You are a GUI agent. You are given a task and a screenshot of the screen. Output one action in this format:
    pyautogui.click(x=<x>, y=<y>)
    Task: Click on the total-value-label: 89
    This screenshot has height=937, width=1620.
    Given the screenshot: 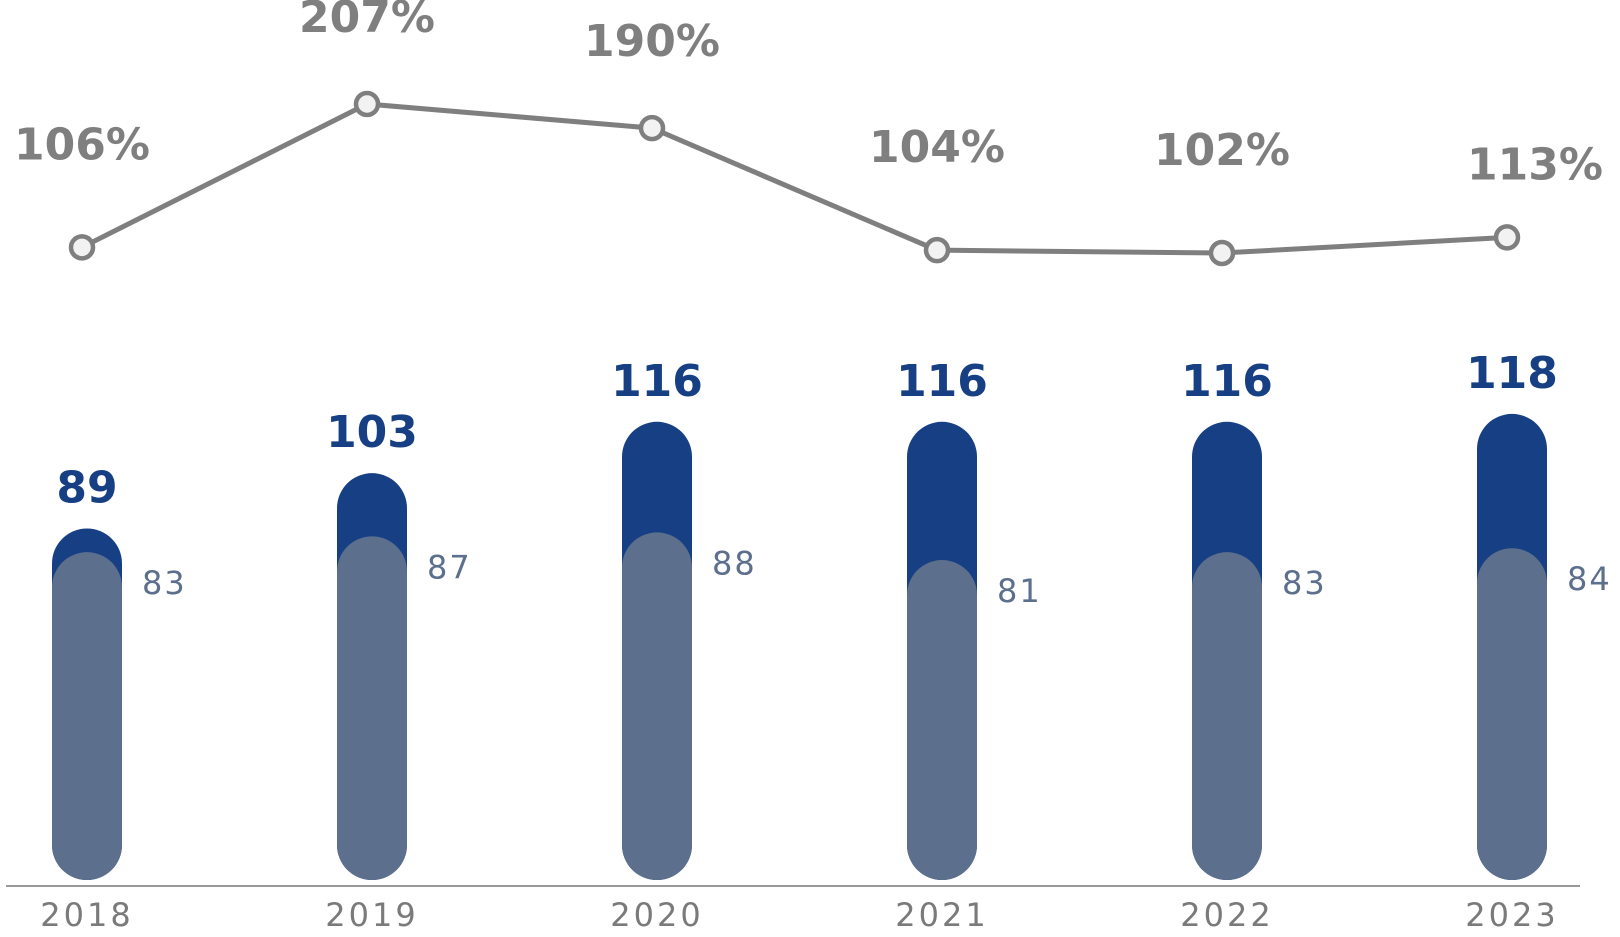 What is the action you would take?
    pyautogui.click(x=86, y=487)
    